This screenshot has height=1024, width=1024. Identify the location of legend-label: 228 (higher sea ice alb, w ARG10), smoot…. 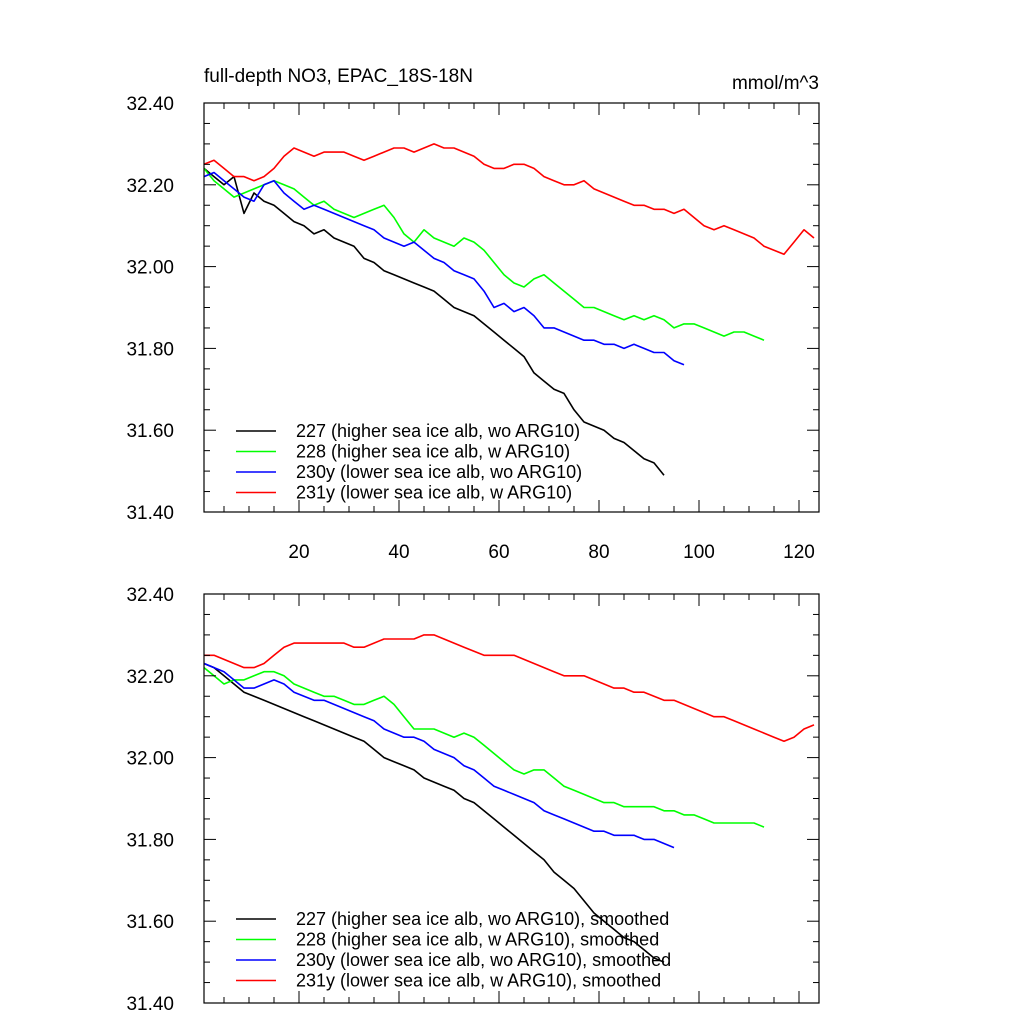
(477, 940).